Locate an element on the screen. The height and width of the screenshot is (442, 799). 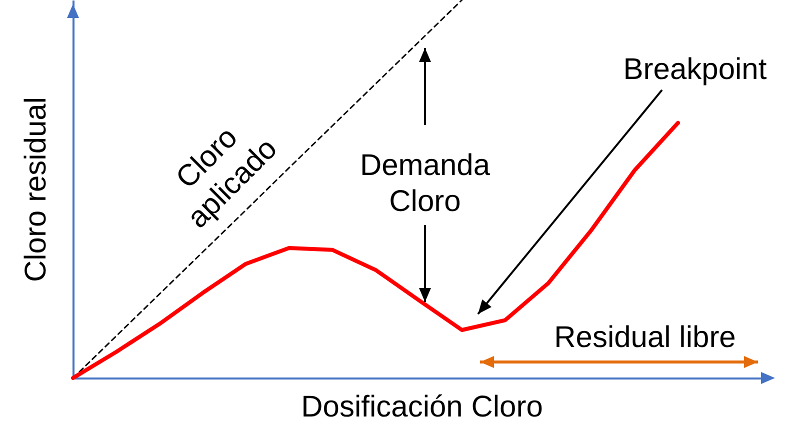
y-axis-title: Cloro residual is located at coordinates (36, 189).